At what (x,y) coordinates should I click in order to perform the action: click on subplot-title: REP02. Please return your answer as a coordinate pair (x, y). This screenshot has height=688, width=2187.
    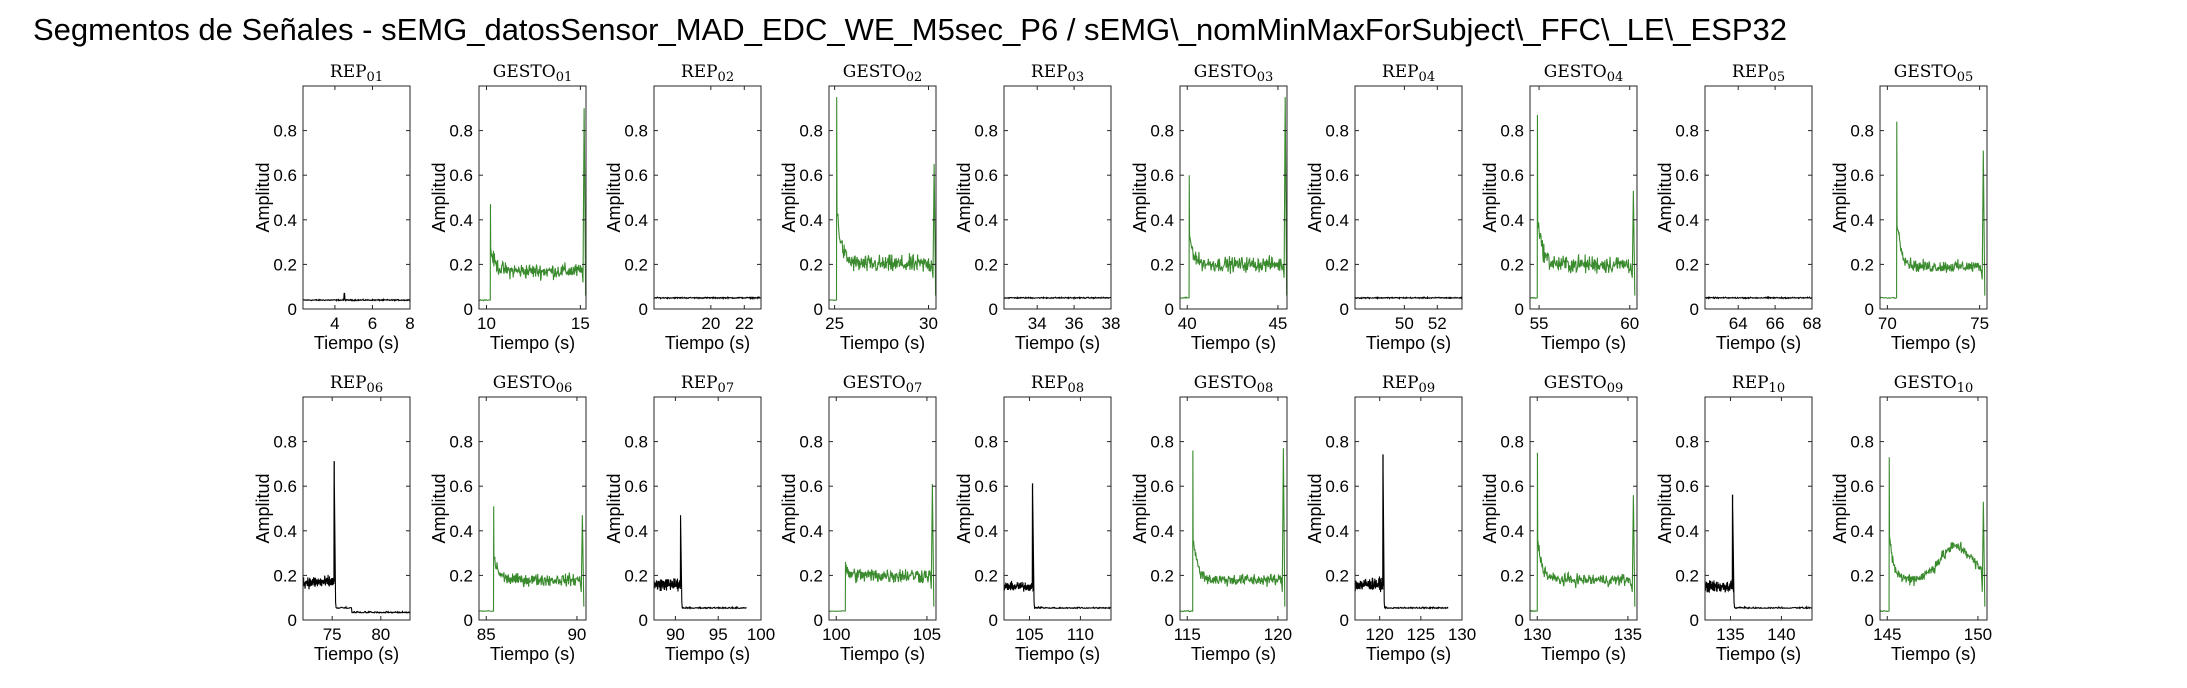
    Looking at the image, I should click on (707, 73).